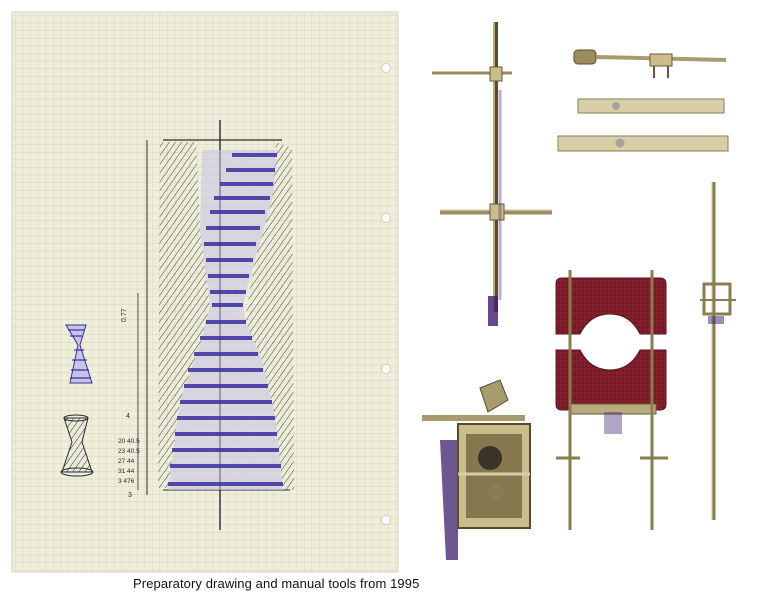  Describe the element at coordinates (492, 174) in the screenshot. I see `cross-gauge-tool` at that location.